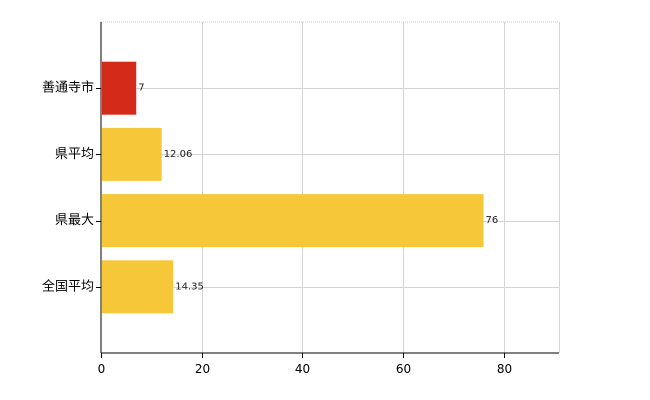  I want to click on data-label-2: 76, so click(492, 220).